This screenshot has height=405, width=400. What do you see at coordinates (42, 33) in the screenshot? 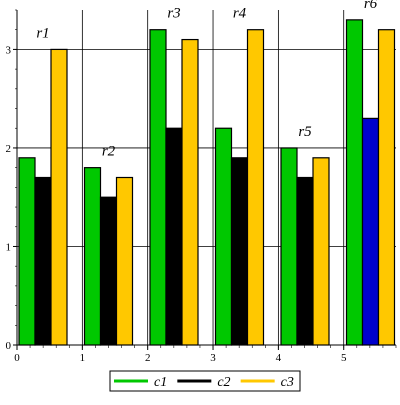
I see `group-label-r1: r1` at bounding box center [42, 33].